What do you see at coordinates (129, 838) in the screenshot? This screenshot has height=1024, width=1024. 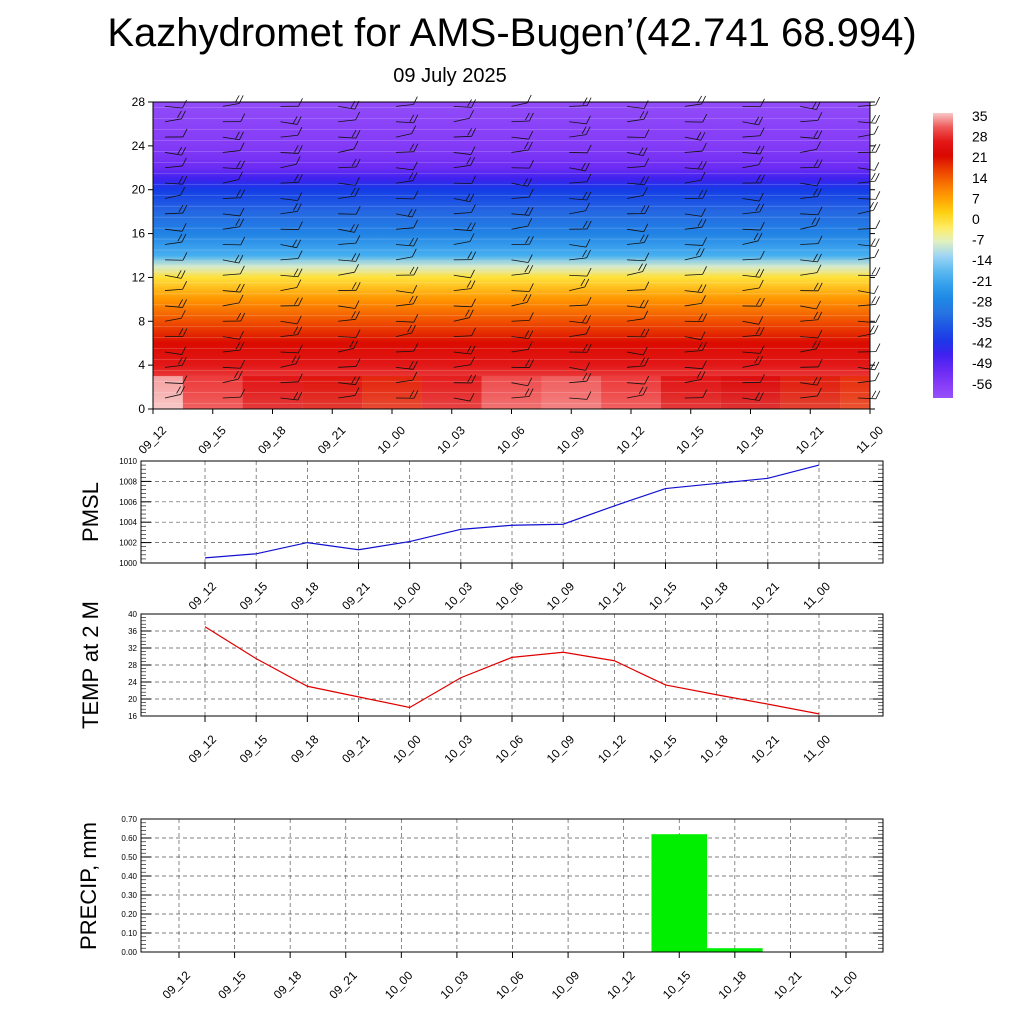 I see `y-tick-label: 0.60` at bounding box center [129, 838].